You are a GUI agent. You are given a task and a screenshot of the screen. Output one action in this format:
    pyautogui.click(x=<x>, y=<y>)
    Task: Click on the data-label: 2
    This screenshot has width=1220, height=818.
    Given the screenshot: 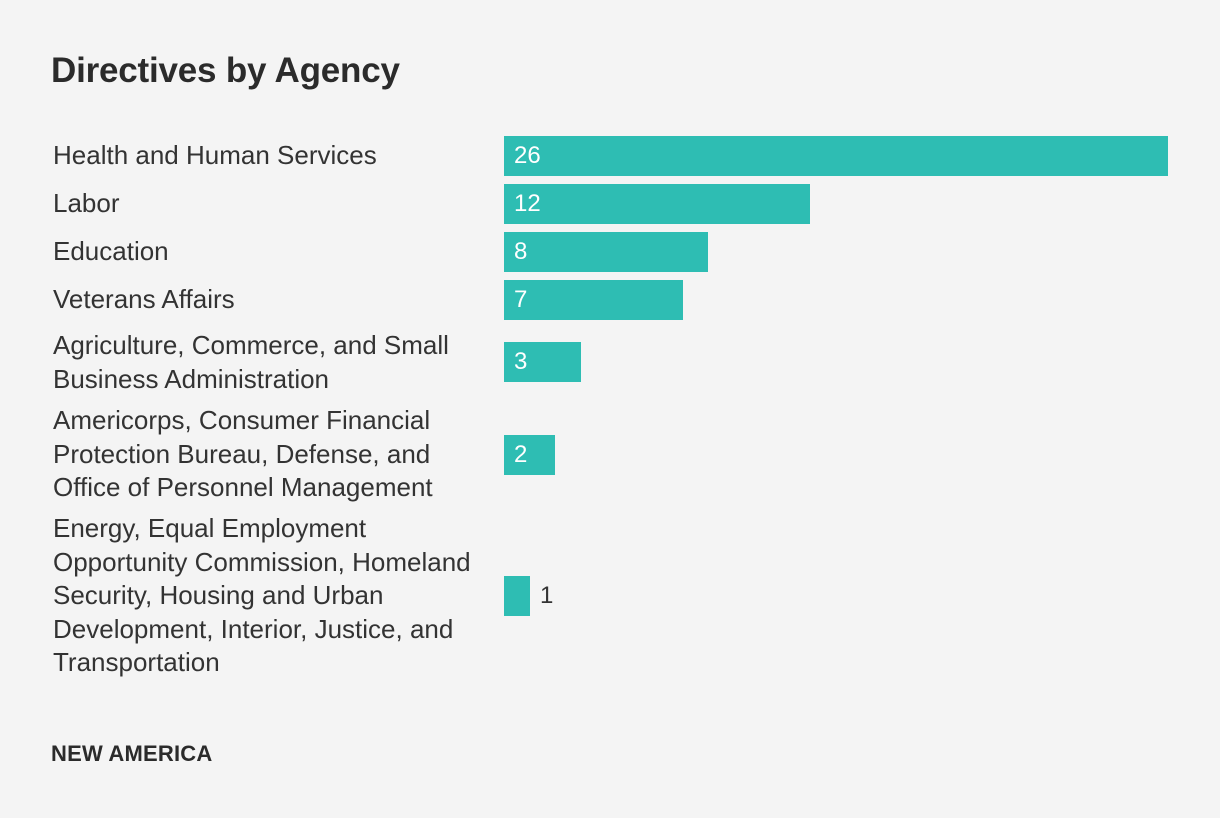 What is the action you would take?
    pyautogui.click(x=521, y=454)
    